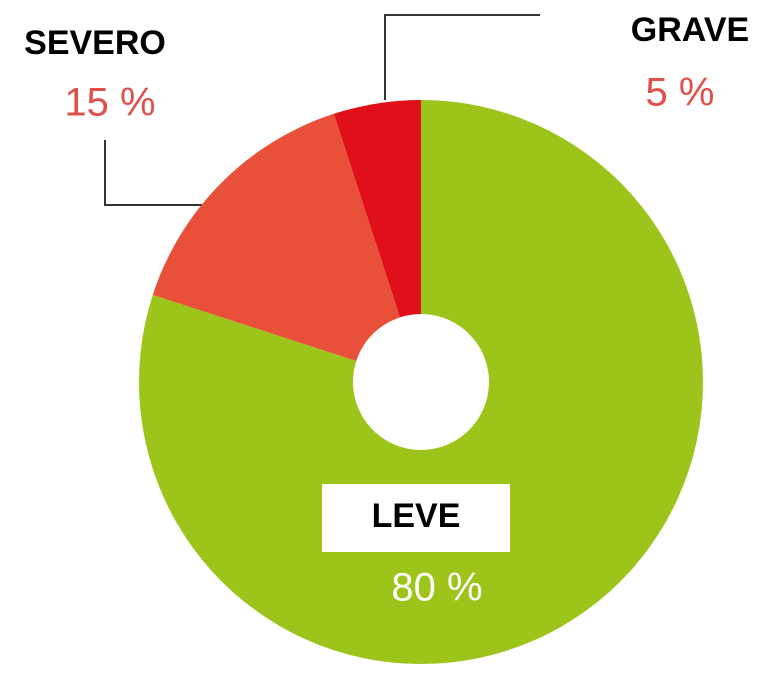  Describe the element at coordinates (109, 103) in the screenshot. I see `value-label: 15 %` at that location.